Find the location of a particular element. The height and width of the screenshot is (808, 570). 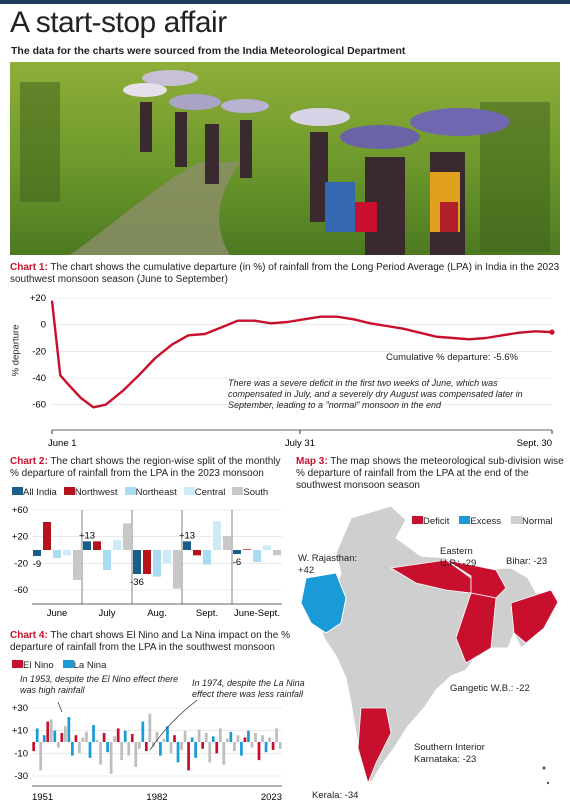

chart2-ytick: +20 is located at coordinates (20, 537).